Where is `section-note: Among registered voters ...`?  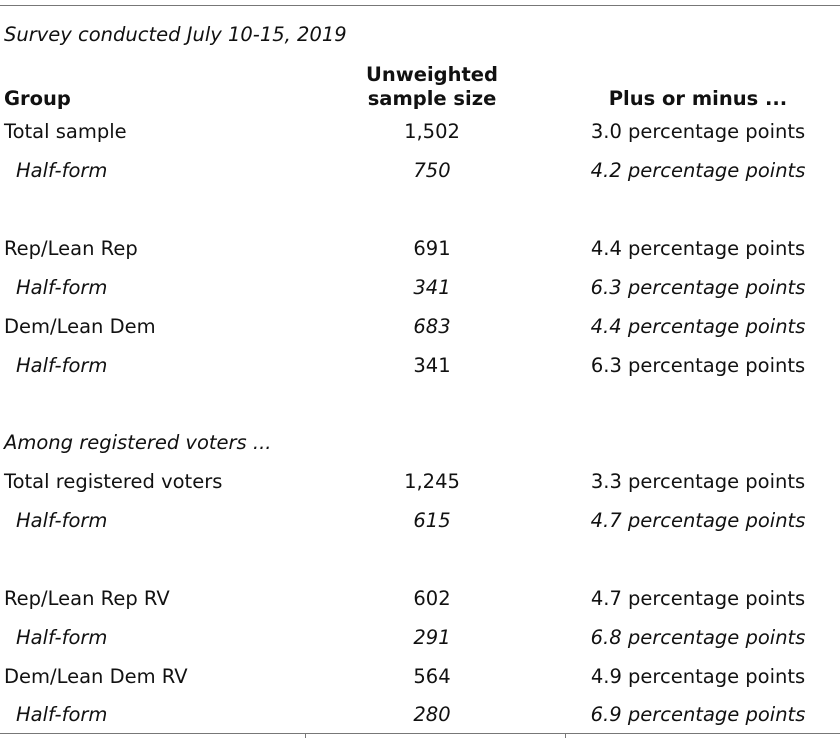 section-note: Among registered voters ... is located at coordinates (138, 442).